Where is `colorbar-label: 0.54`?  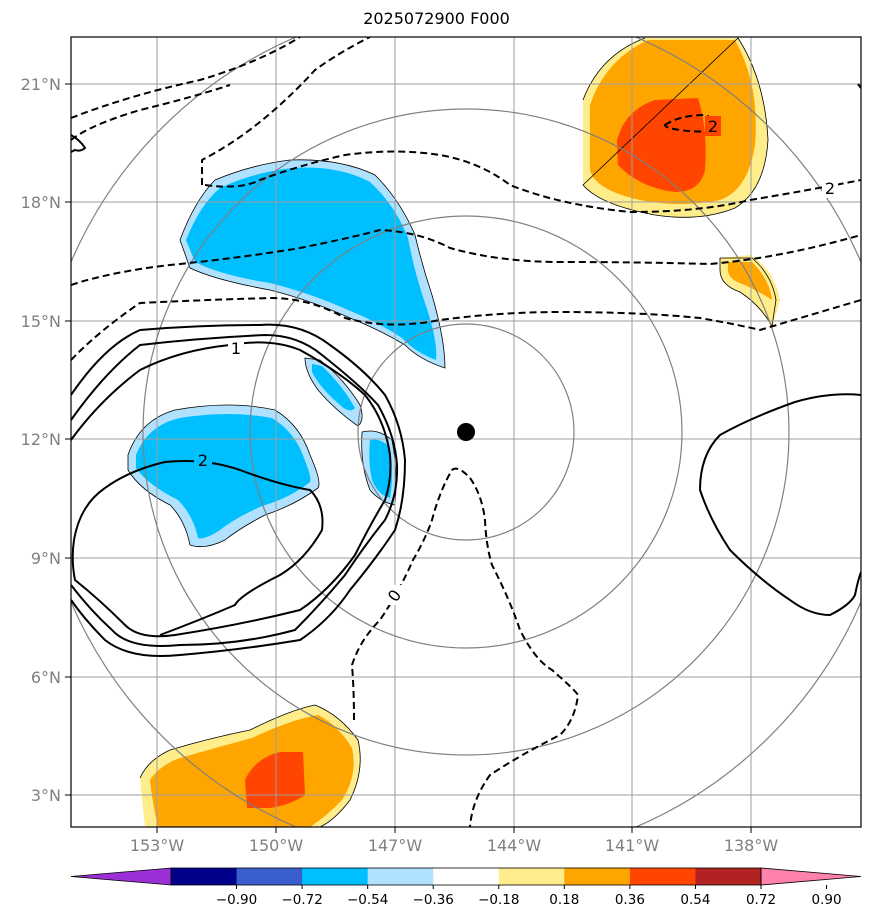
colorbar-label: 0.54 is located at coordinates (695, 900).